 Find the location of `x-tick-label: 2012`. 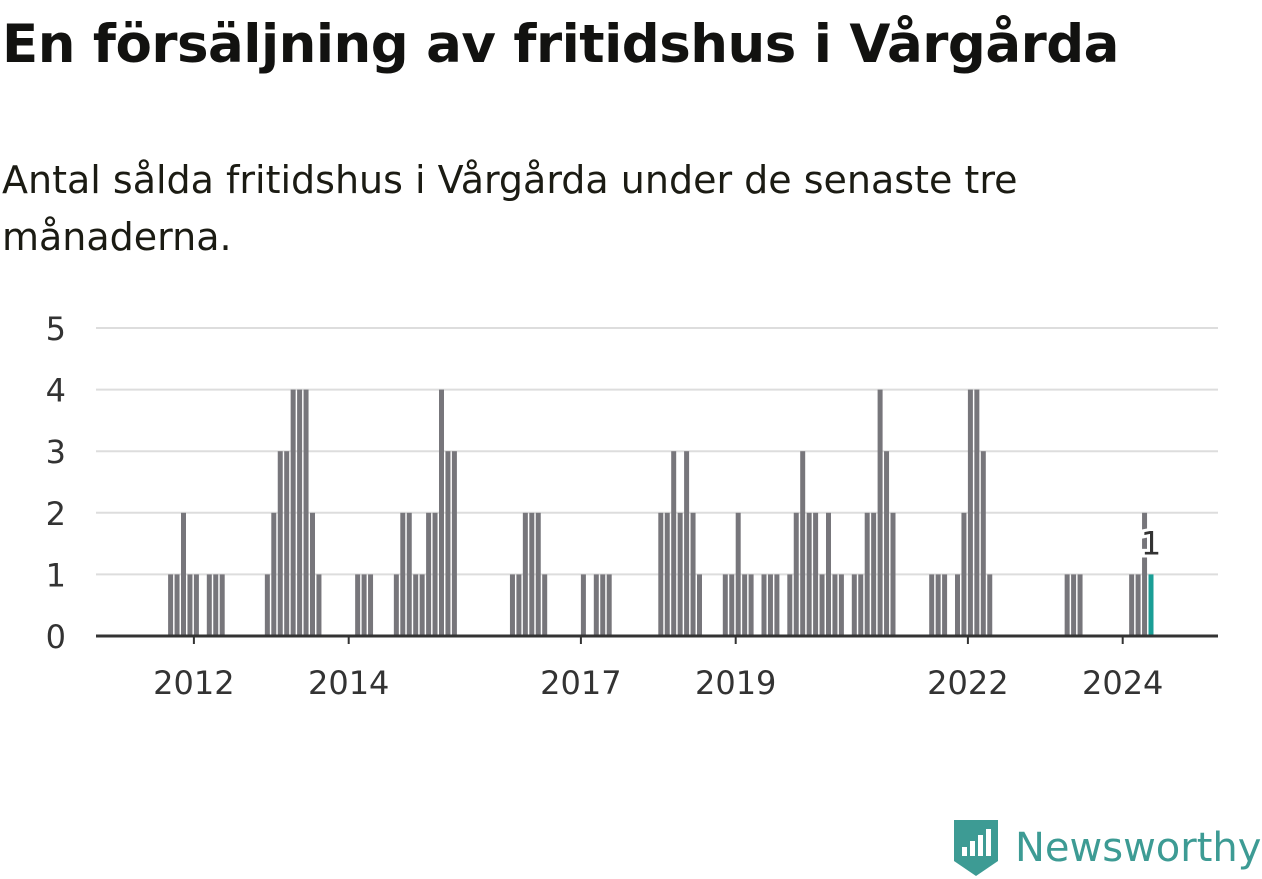

x-tick-label: 2012 is located at coordinates (193, 683).